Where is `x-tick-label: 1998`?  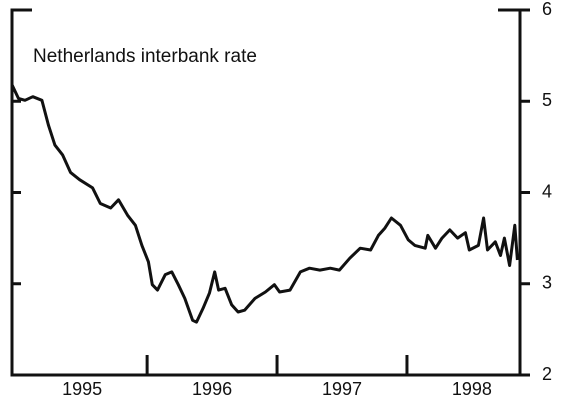
x-tick-label: 1998 is located at coordinates (472, 389).